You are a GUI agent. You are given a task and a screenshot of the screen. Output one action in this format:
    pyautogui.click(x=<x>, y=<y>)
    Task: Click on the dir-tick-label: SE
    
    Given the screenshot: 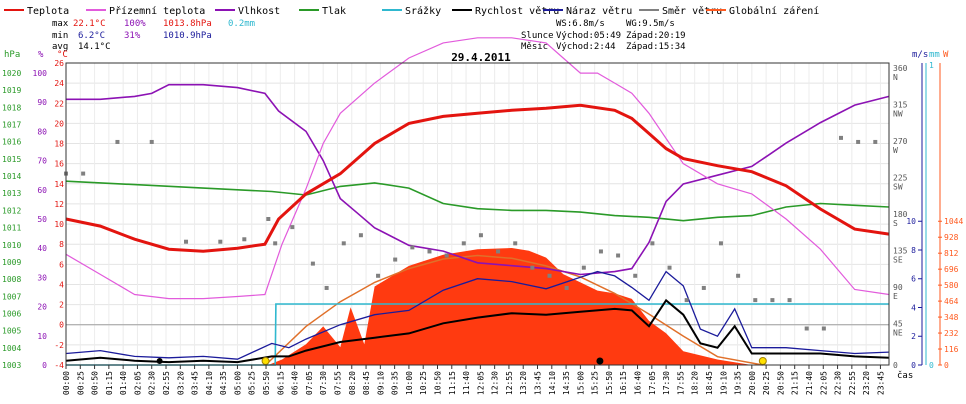 What is the action you would take?
    pyautogui.click(x=898, y=260)
    